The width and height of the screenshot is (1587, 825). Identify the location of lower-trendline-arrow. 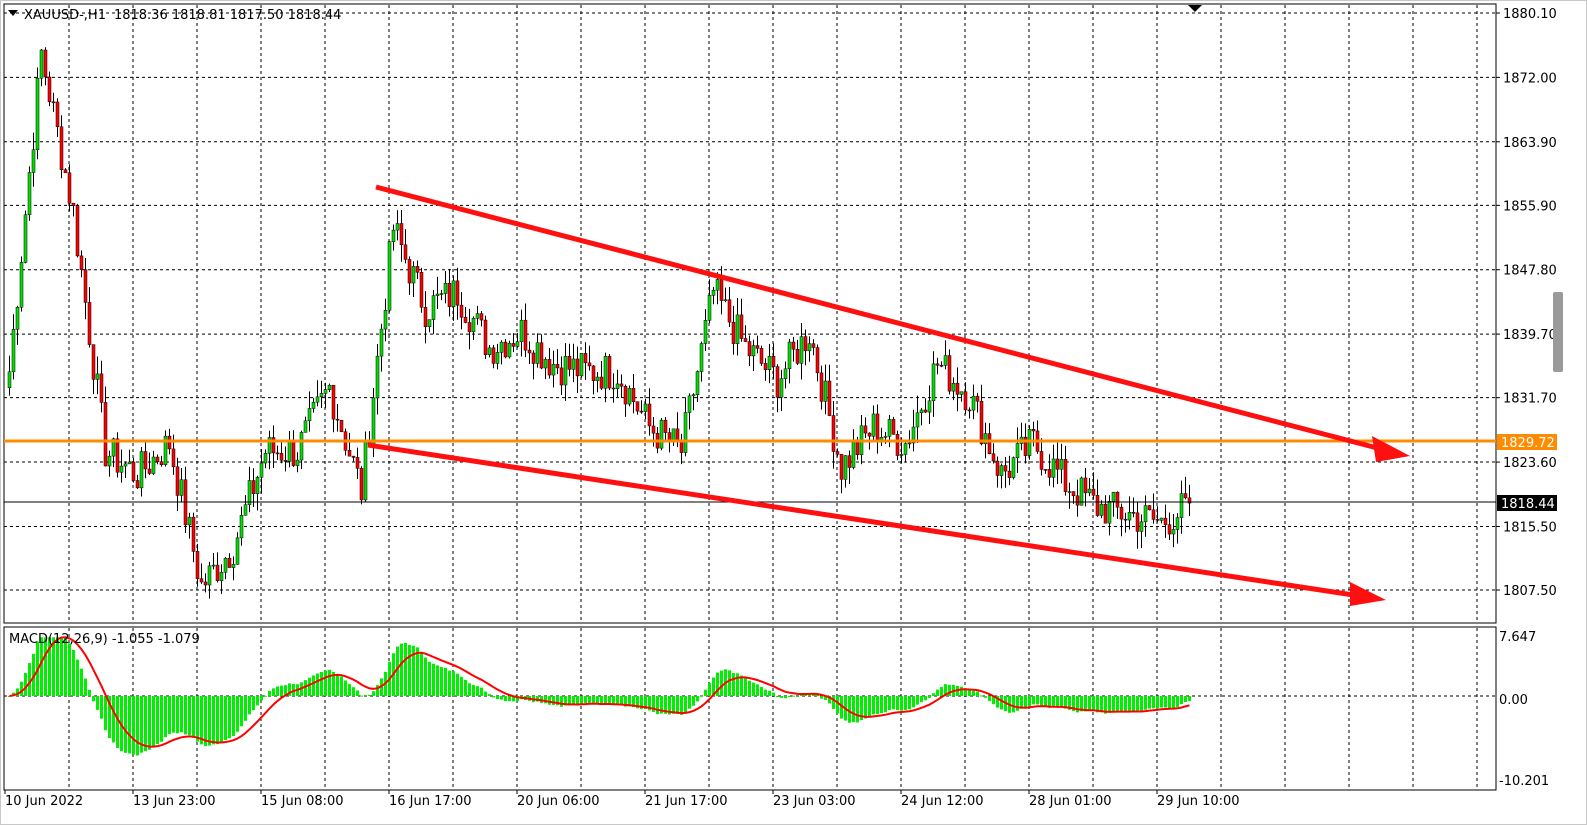
(876, 524).